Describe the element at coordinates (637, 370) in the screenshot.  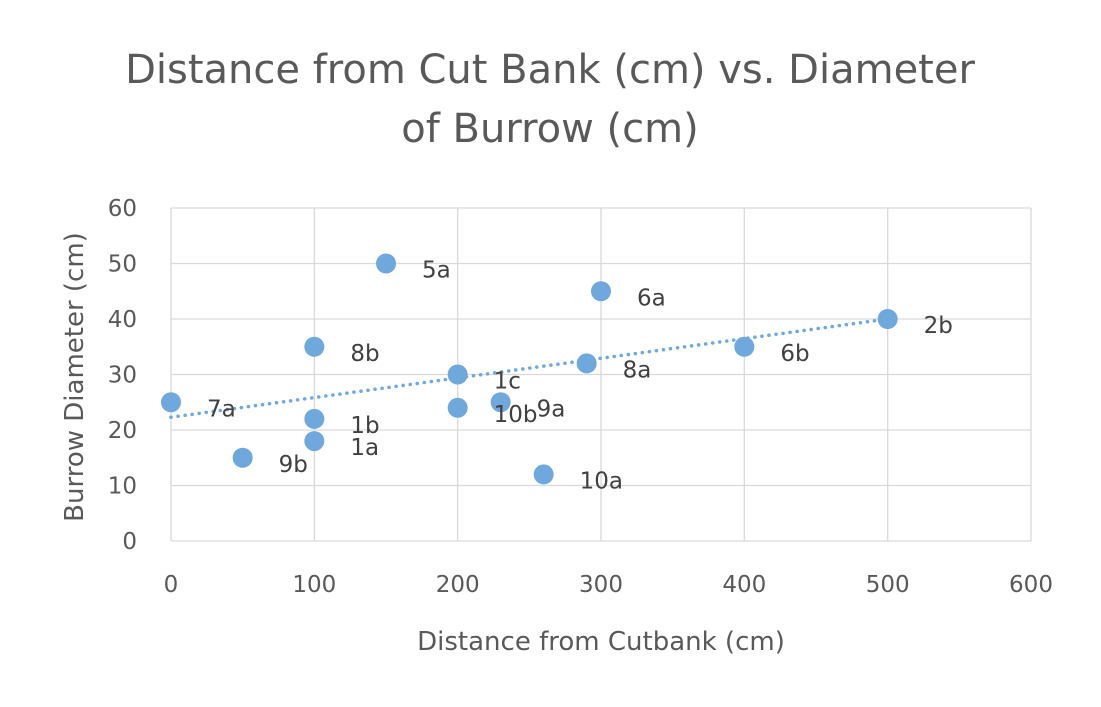
I see `data-label-8a: 8a` at that location.